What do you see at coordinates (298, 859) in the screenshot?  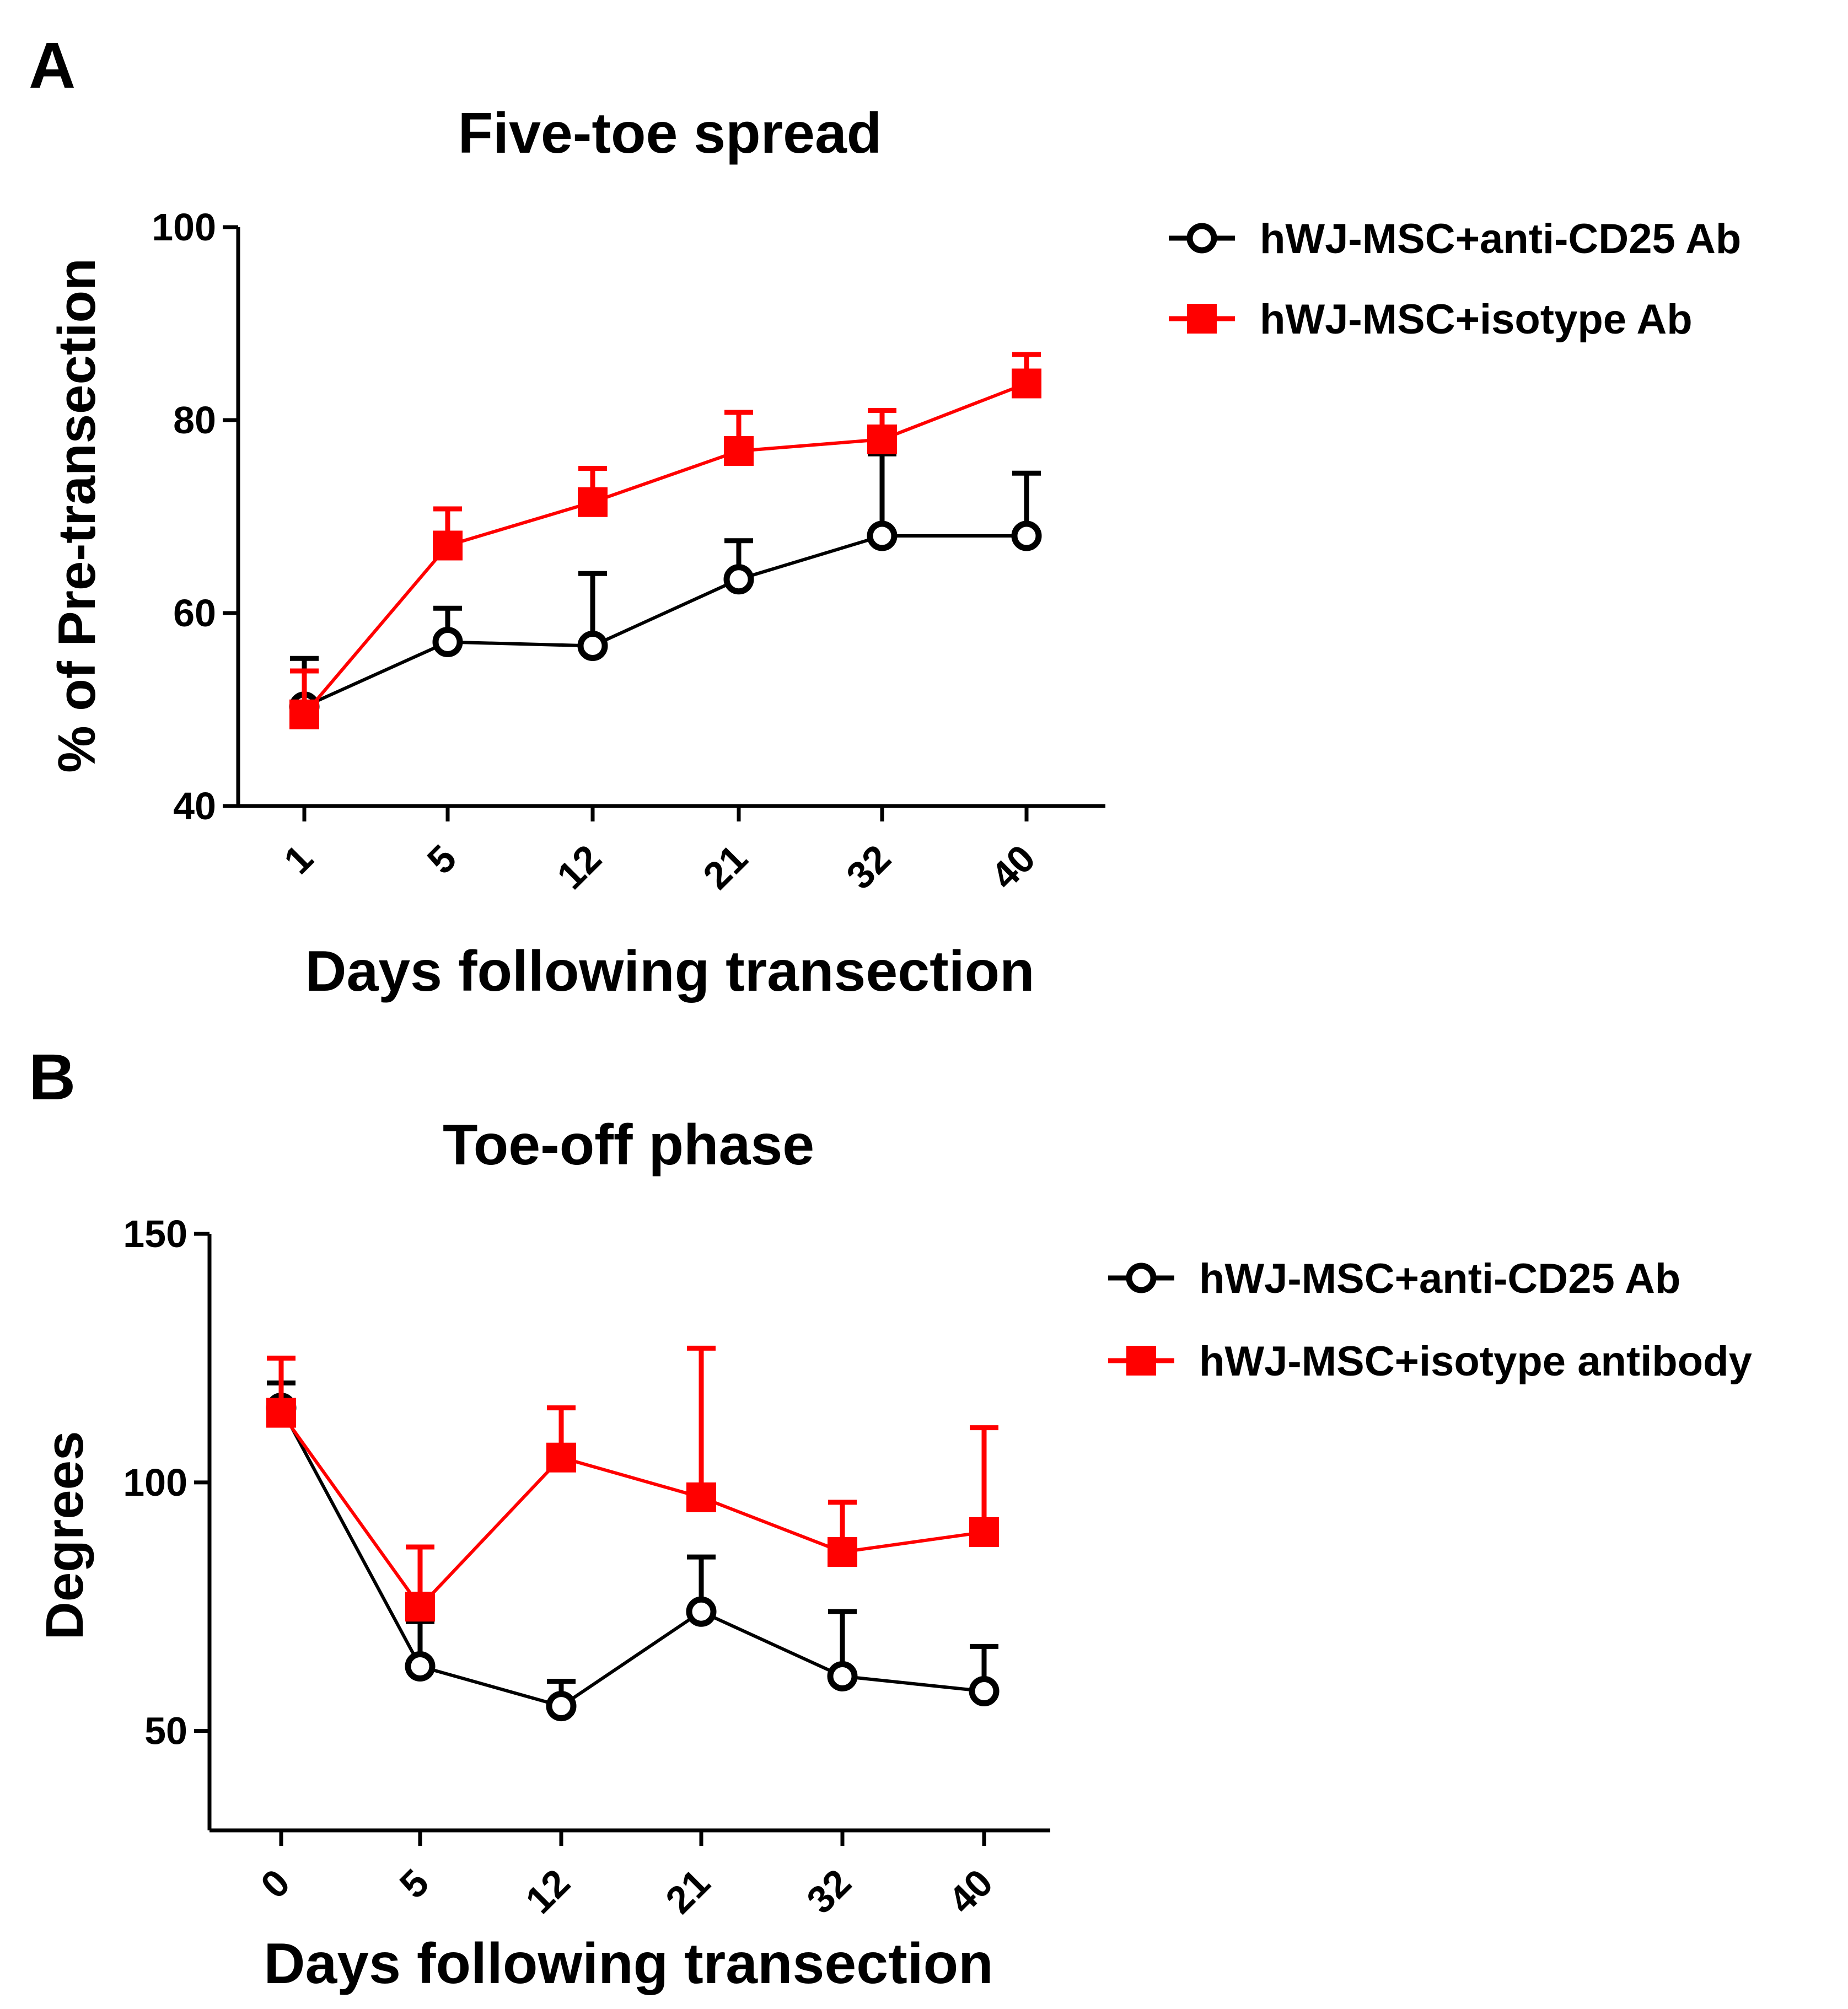 I see `x-tick-label: 1` at bounding box center [298, 859].